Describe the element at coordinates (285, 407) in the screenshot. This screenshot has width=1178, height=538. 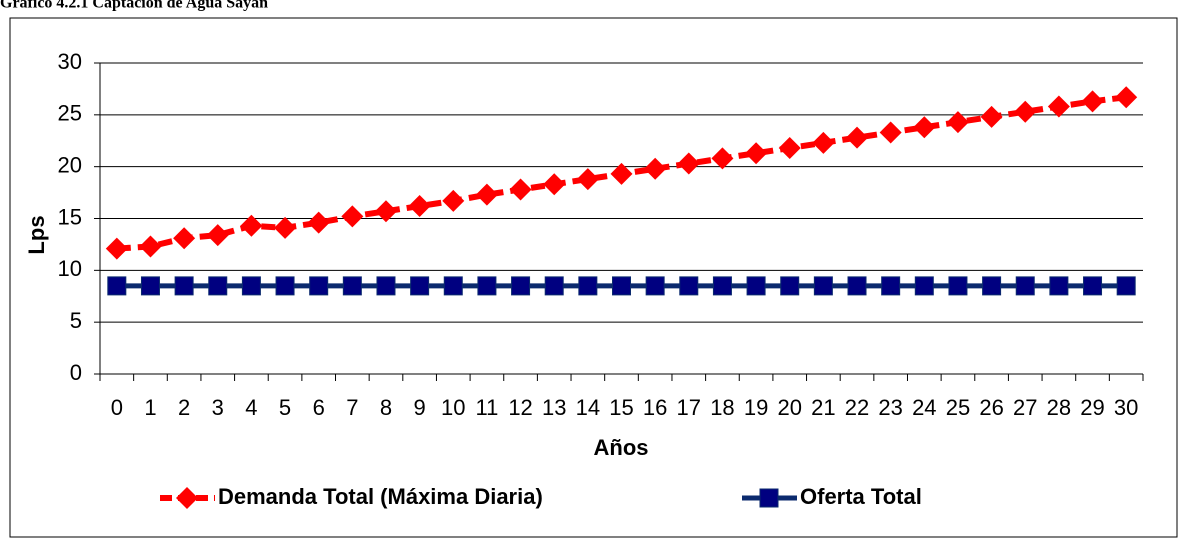
I see `x-tick-label: 5` at that location.